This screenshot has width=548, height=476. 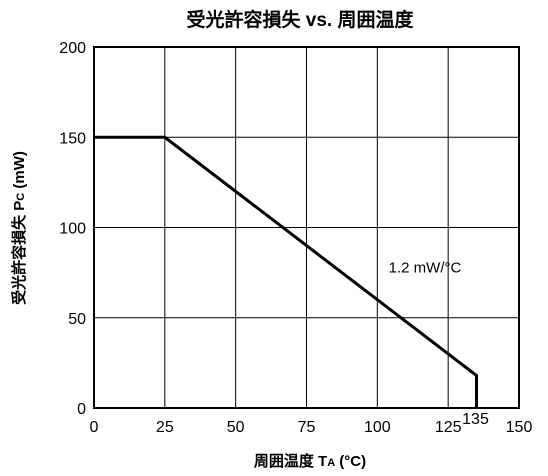 What do you see at coordinates (72, 229) in the screenshot?
I see `y-tick-label-100: 100` at bounding box center [72, 229].